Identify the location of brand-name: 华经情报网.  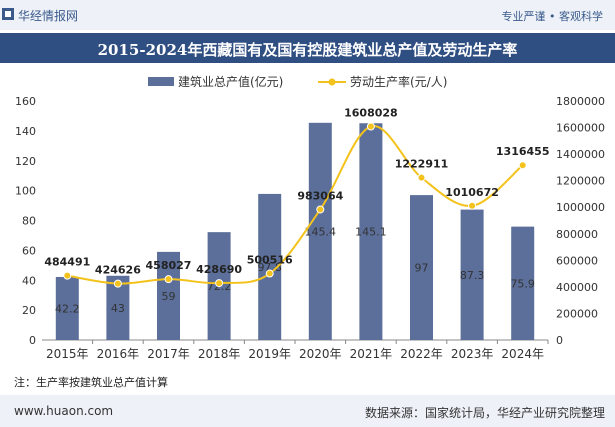
(48, 16).